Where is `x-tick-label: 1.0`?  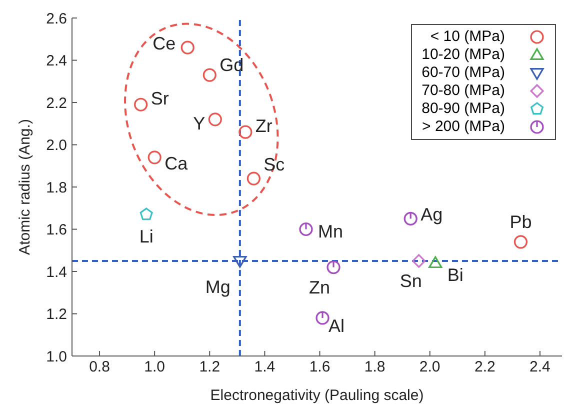 x-tick-label: 1.0 is located at coordinates (155, 367).